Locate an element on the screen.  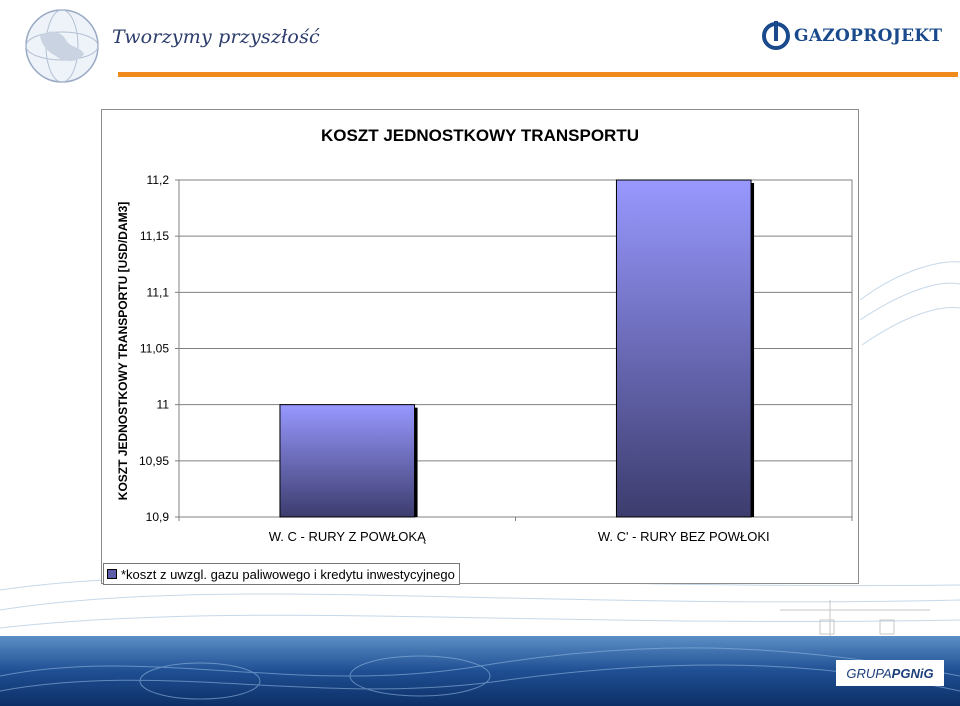
footer-band is located at coordinates (480, 671).